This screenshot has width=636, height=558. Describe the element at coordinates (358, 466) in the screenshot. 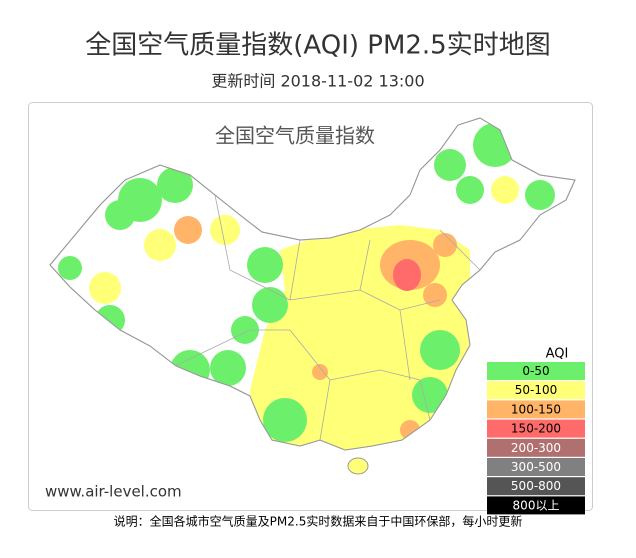

I see `hainan` at that location.